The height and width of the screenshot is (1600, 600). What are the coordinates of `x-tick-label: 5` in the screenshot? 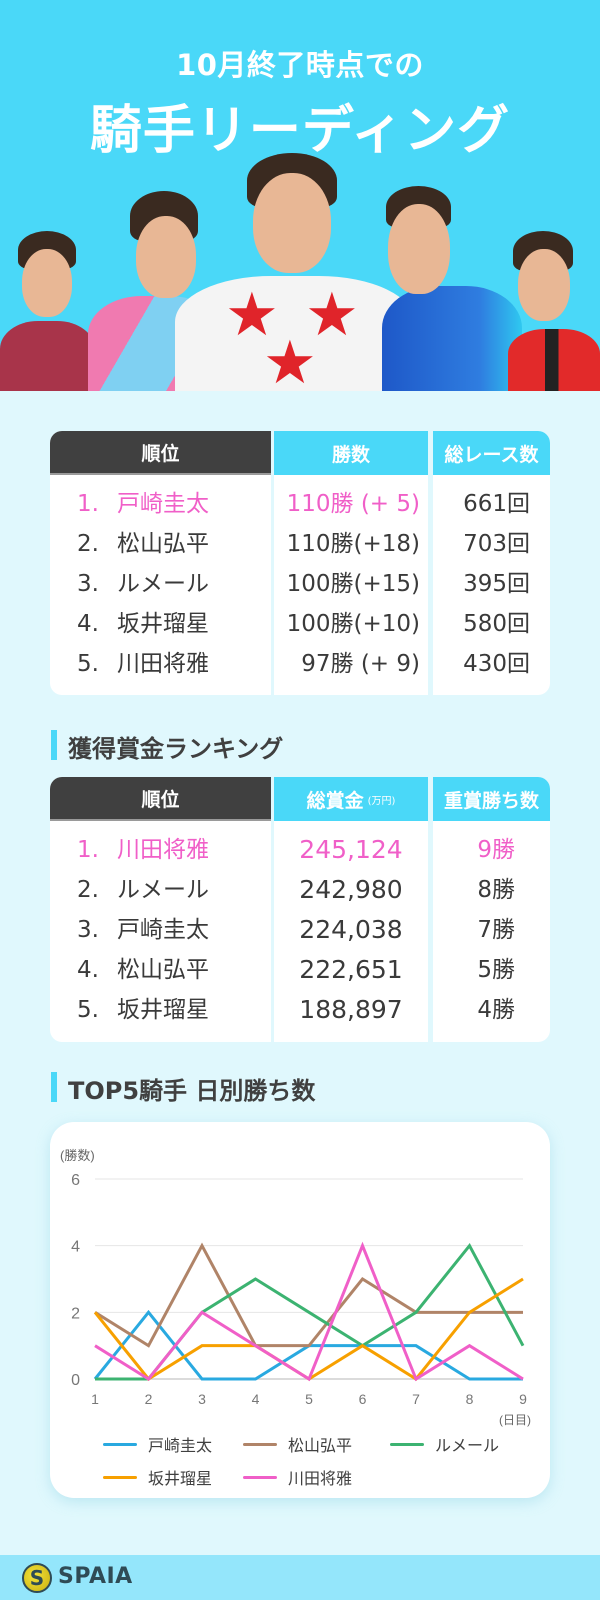 It's located at (309, 1399).